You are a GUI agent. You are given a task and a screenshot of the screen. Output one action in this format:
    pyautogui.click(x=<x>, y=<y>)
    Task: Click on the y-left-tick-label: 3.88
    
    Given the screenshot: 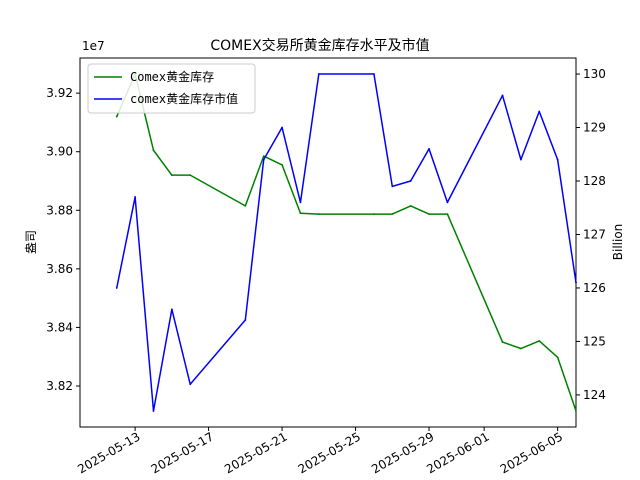 What is the action you would take?
    pyautogui.click(x=59, y=210)
    